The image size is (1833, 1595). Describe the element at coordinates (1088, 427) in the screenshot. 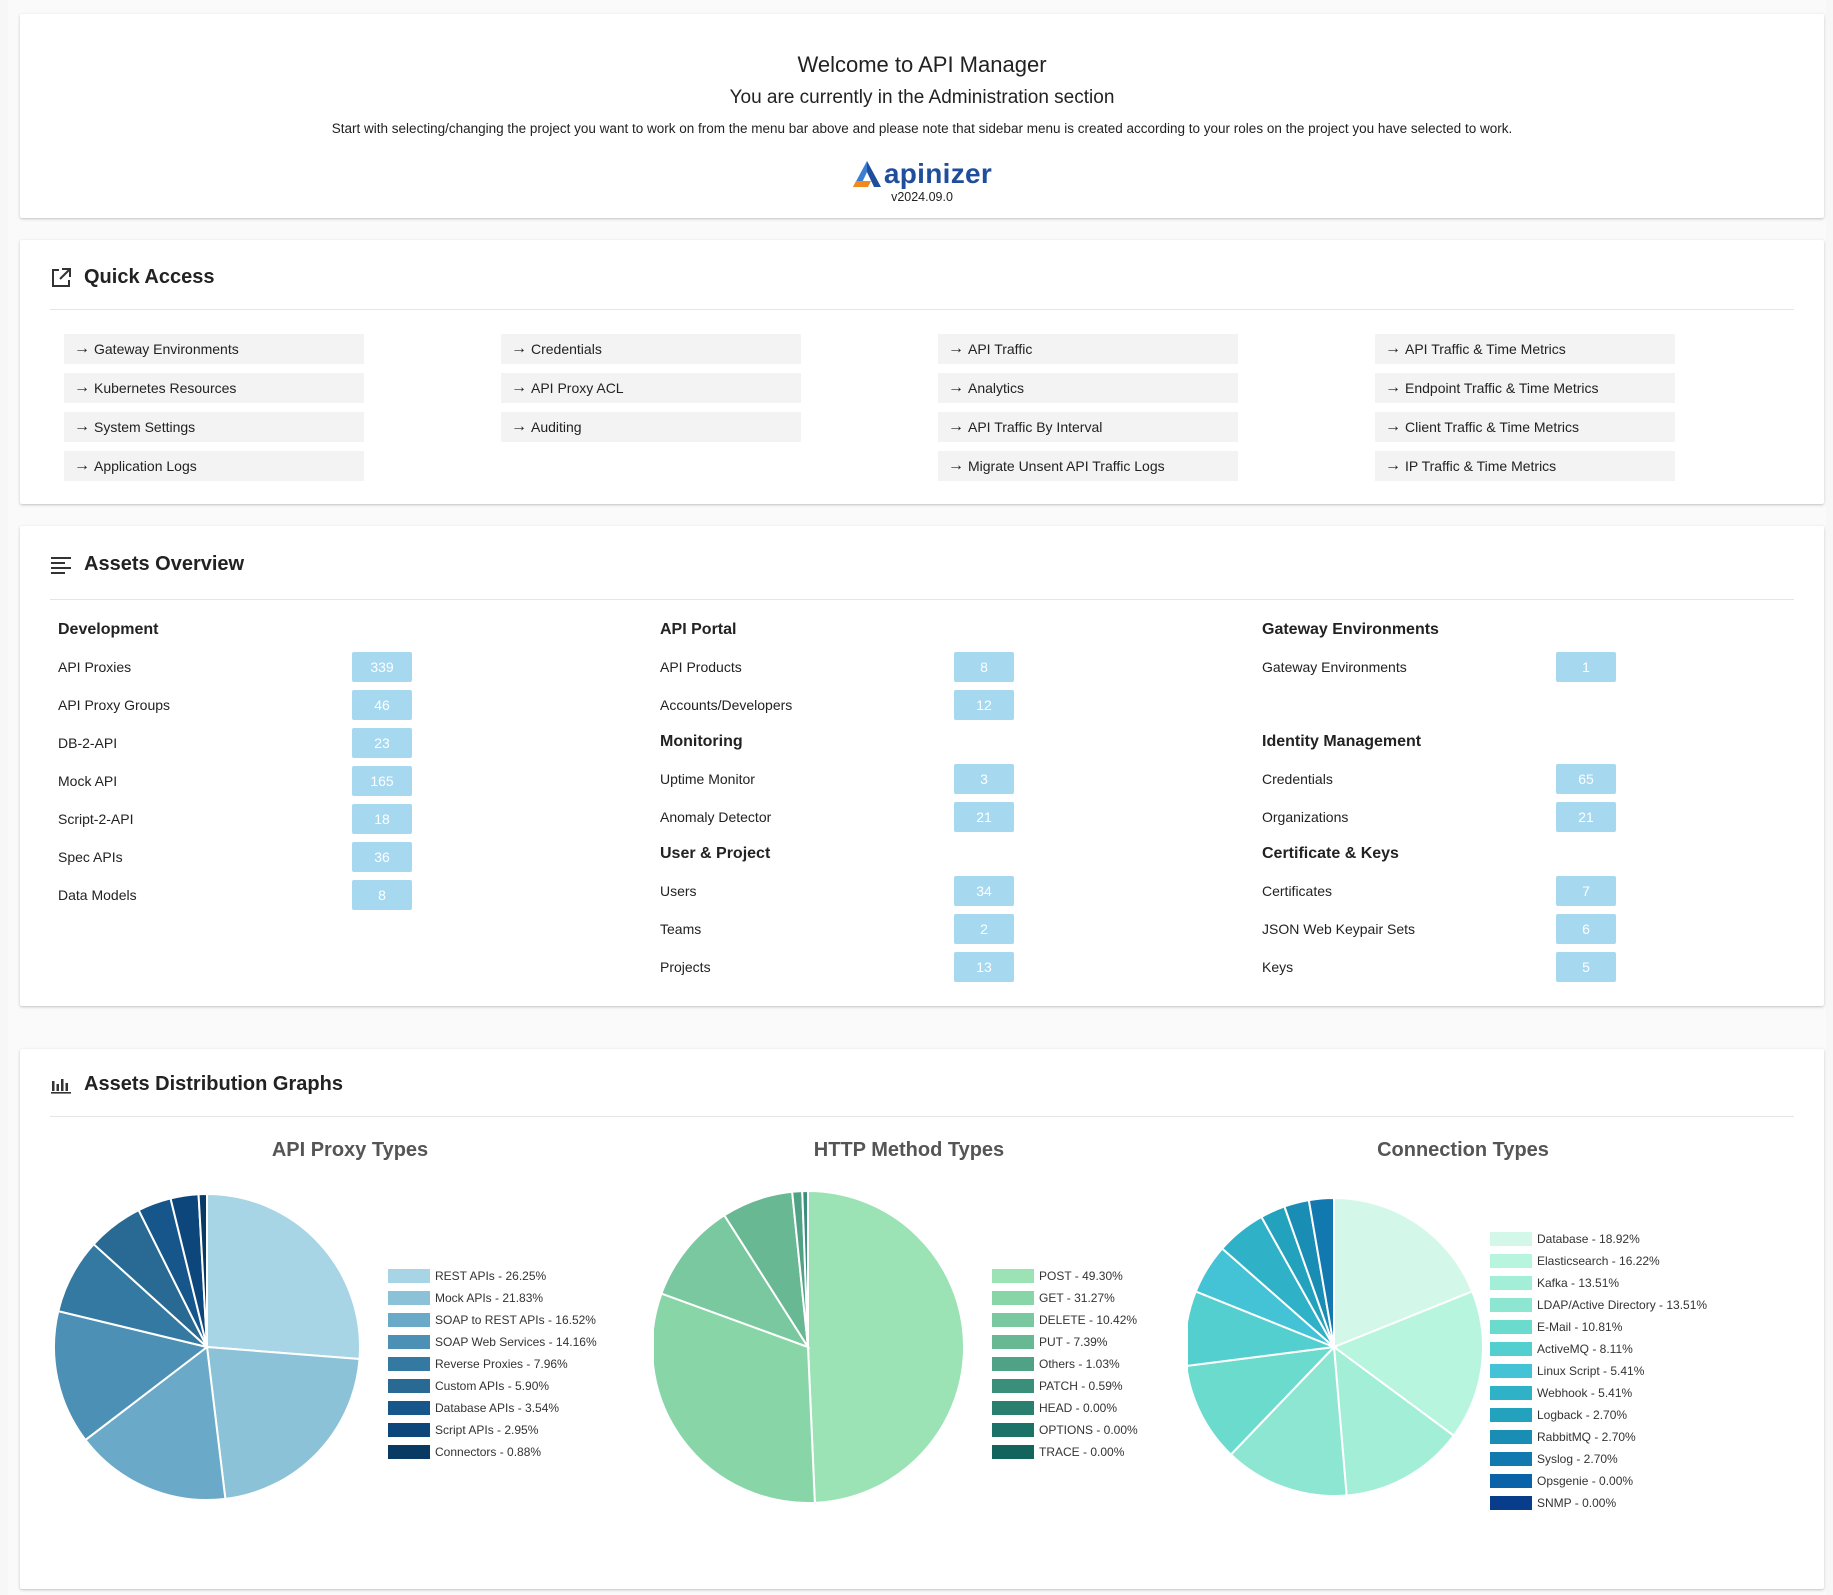

I see `quick-link-api-traffic-by-interval: → API Traffic By Interval` at that location.